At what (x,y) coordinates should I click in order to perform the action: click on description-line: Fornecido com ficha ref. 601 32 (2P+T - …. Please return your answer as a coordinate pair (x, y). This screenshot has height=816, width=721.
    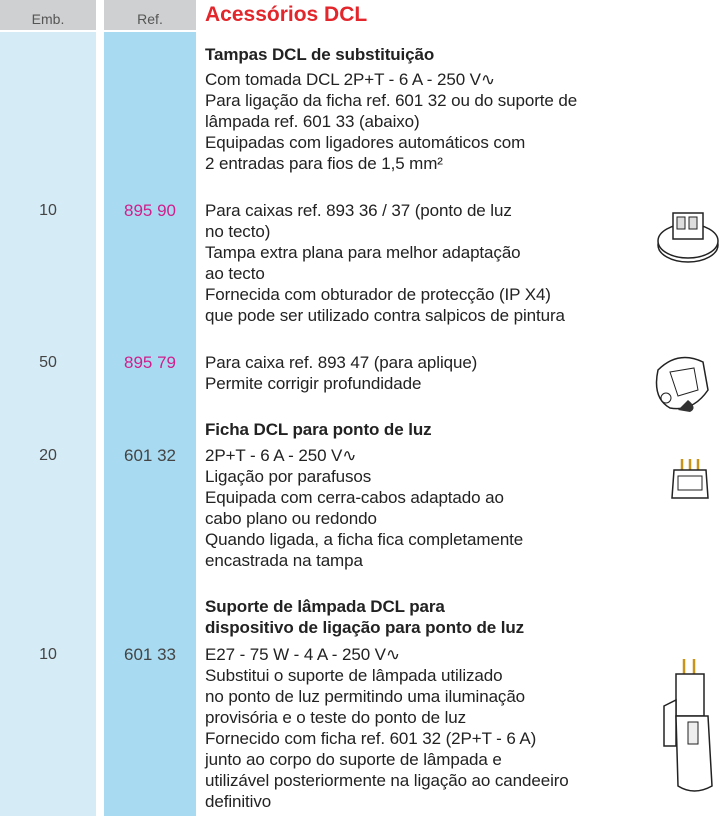
    Looking at the image, I should click on (371, 738).